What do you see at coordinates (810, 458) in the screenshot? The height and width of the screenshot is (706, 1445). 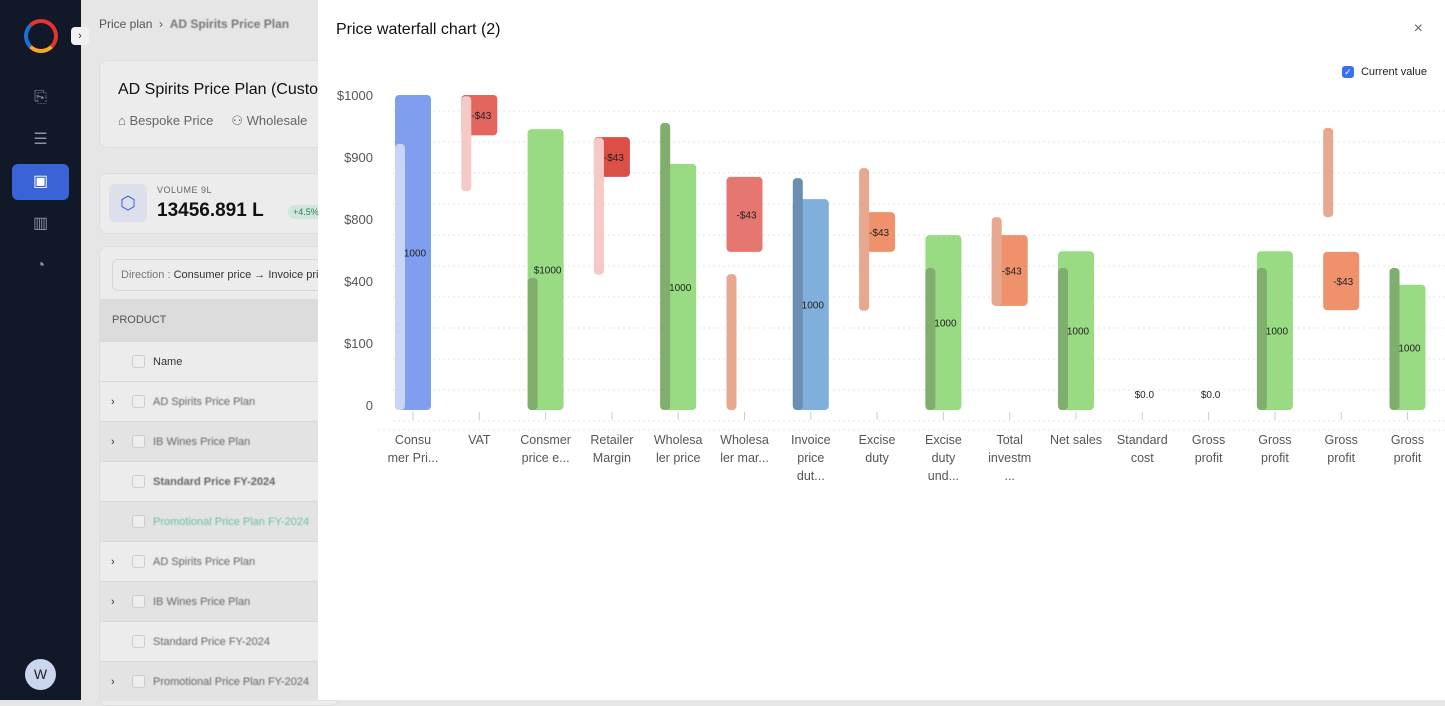 I see `x-tick-label: price` at bounding box center [810, 458].